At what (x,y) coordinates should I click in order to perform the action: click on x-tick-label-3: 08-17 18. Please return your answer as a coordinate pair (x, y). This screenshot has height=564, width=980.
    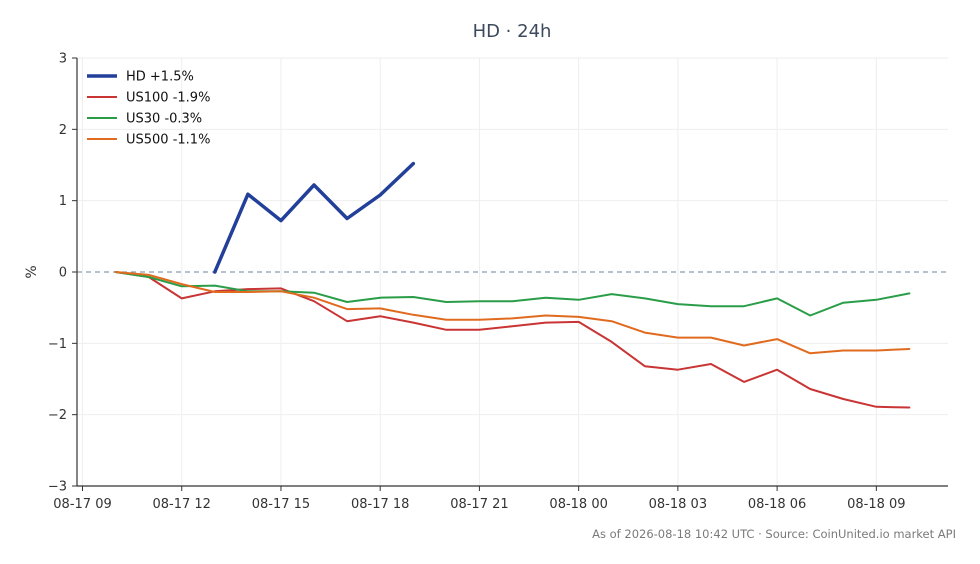
    Looking at the image, I should click on (380, 504).